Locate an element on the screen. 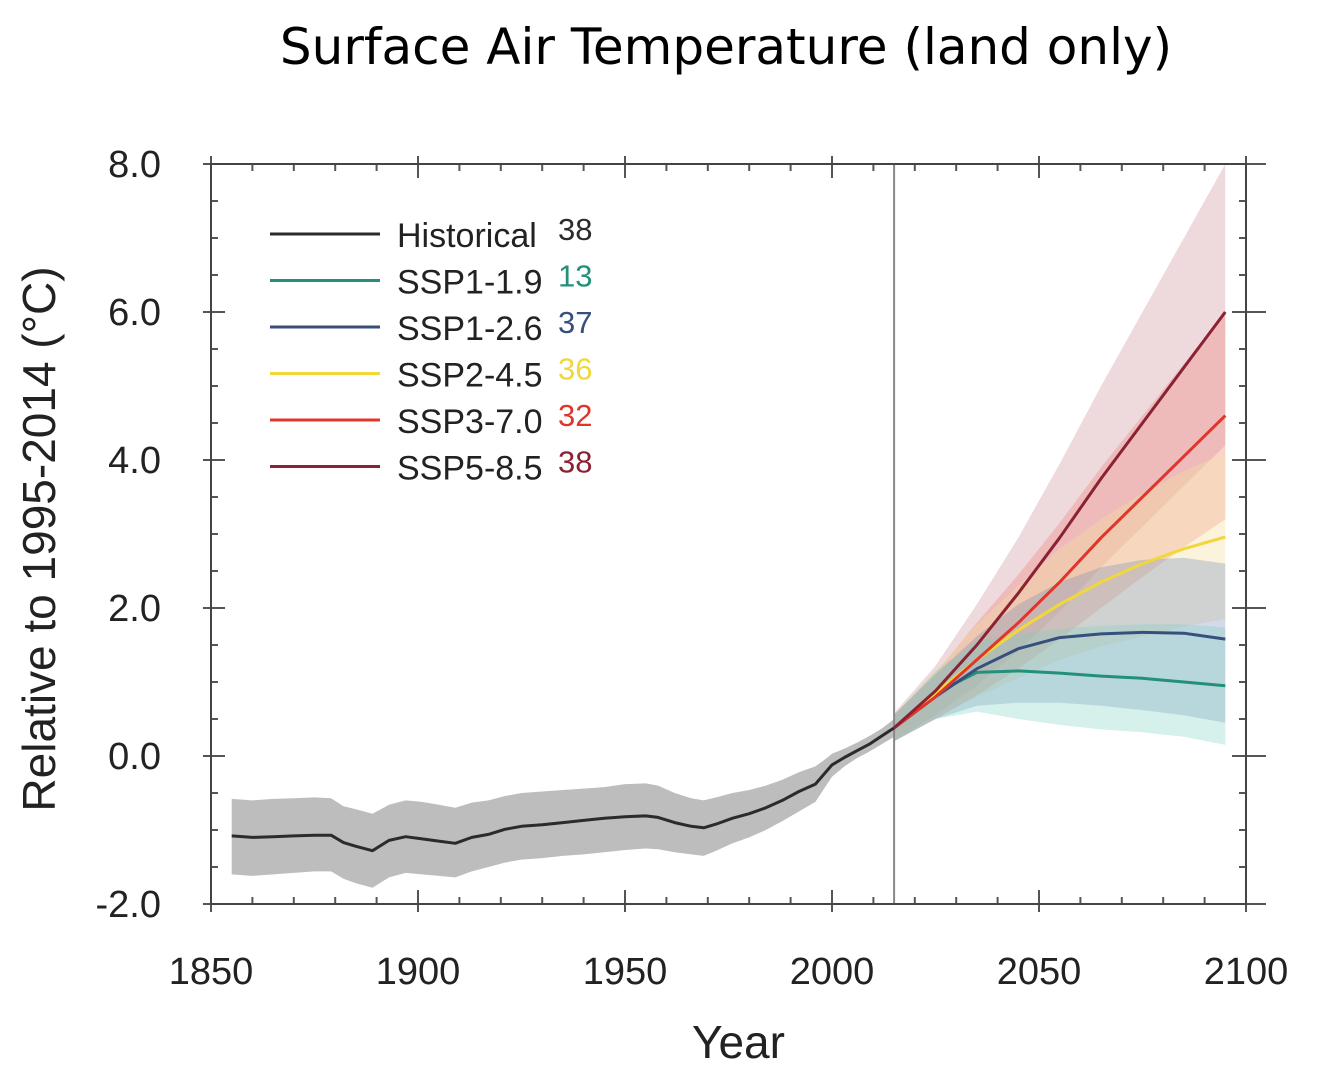  y-tick-label: 0.0 is located at coordinates (134, 757).